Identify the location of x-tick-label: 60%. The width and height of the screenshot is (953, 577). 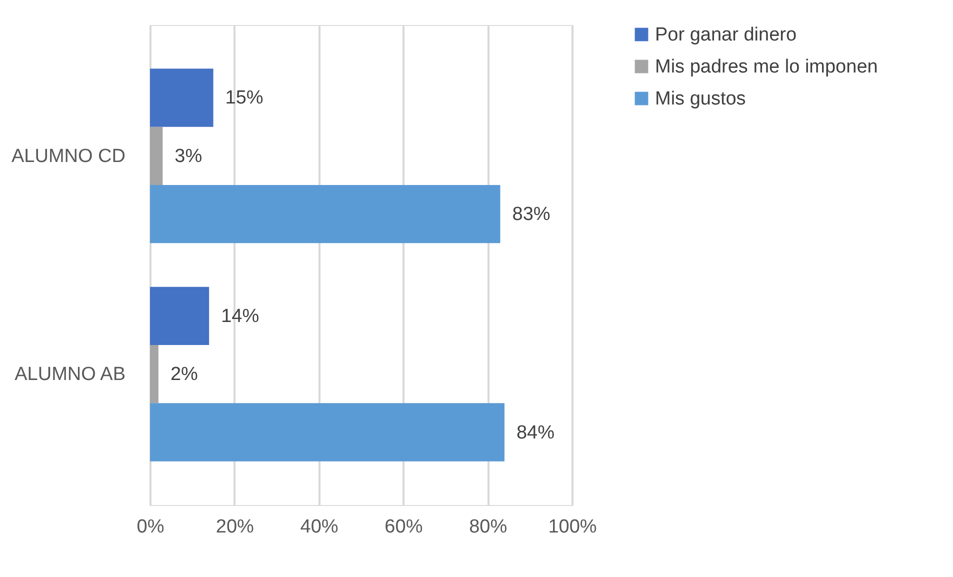
(403, 527).